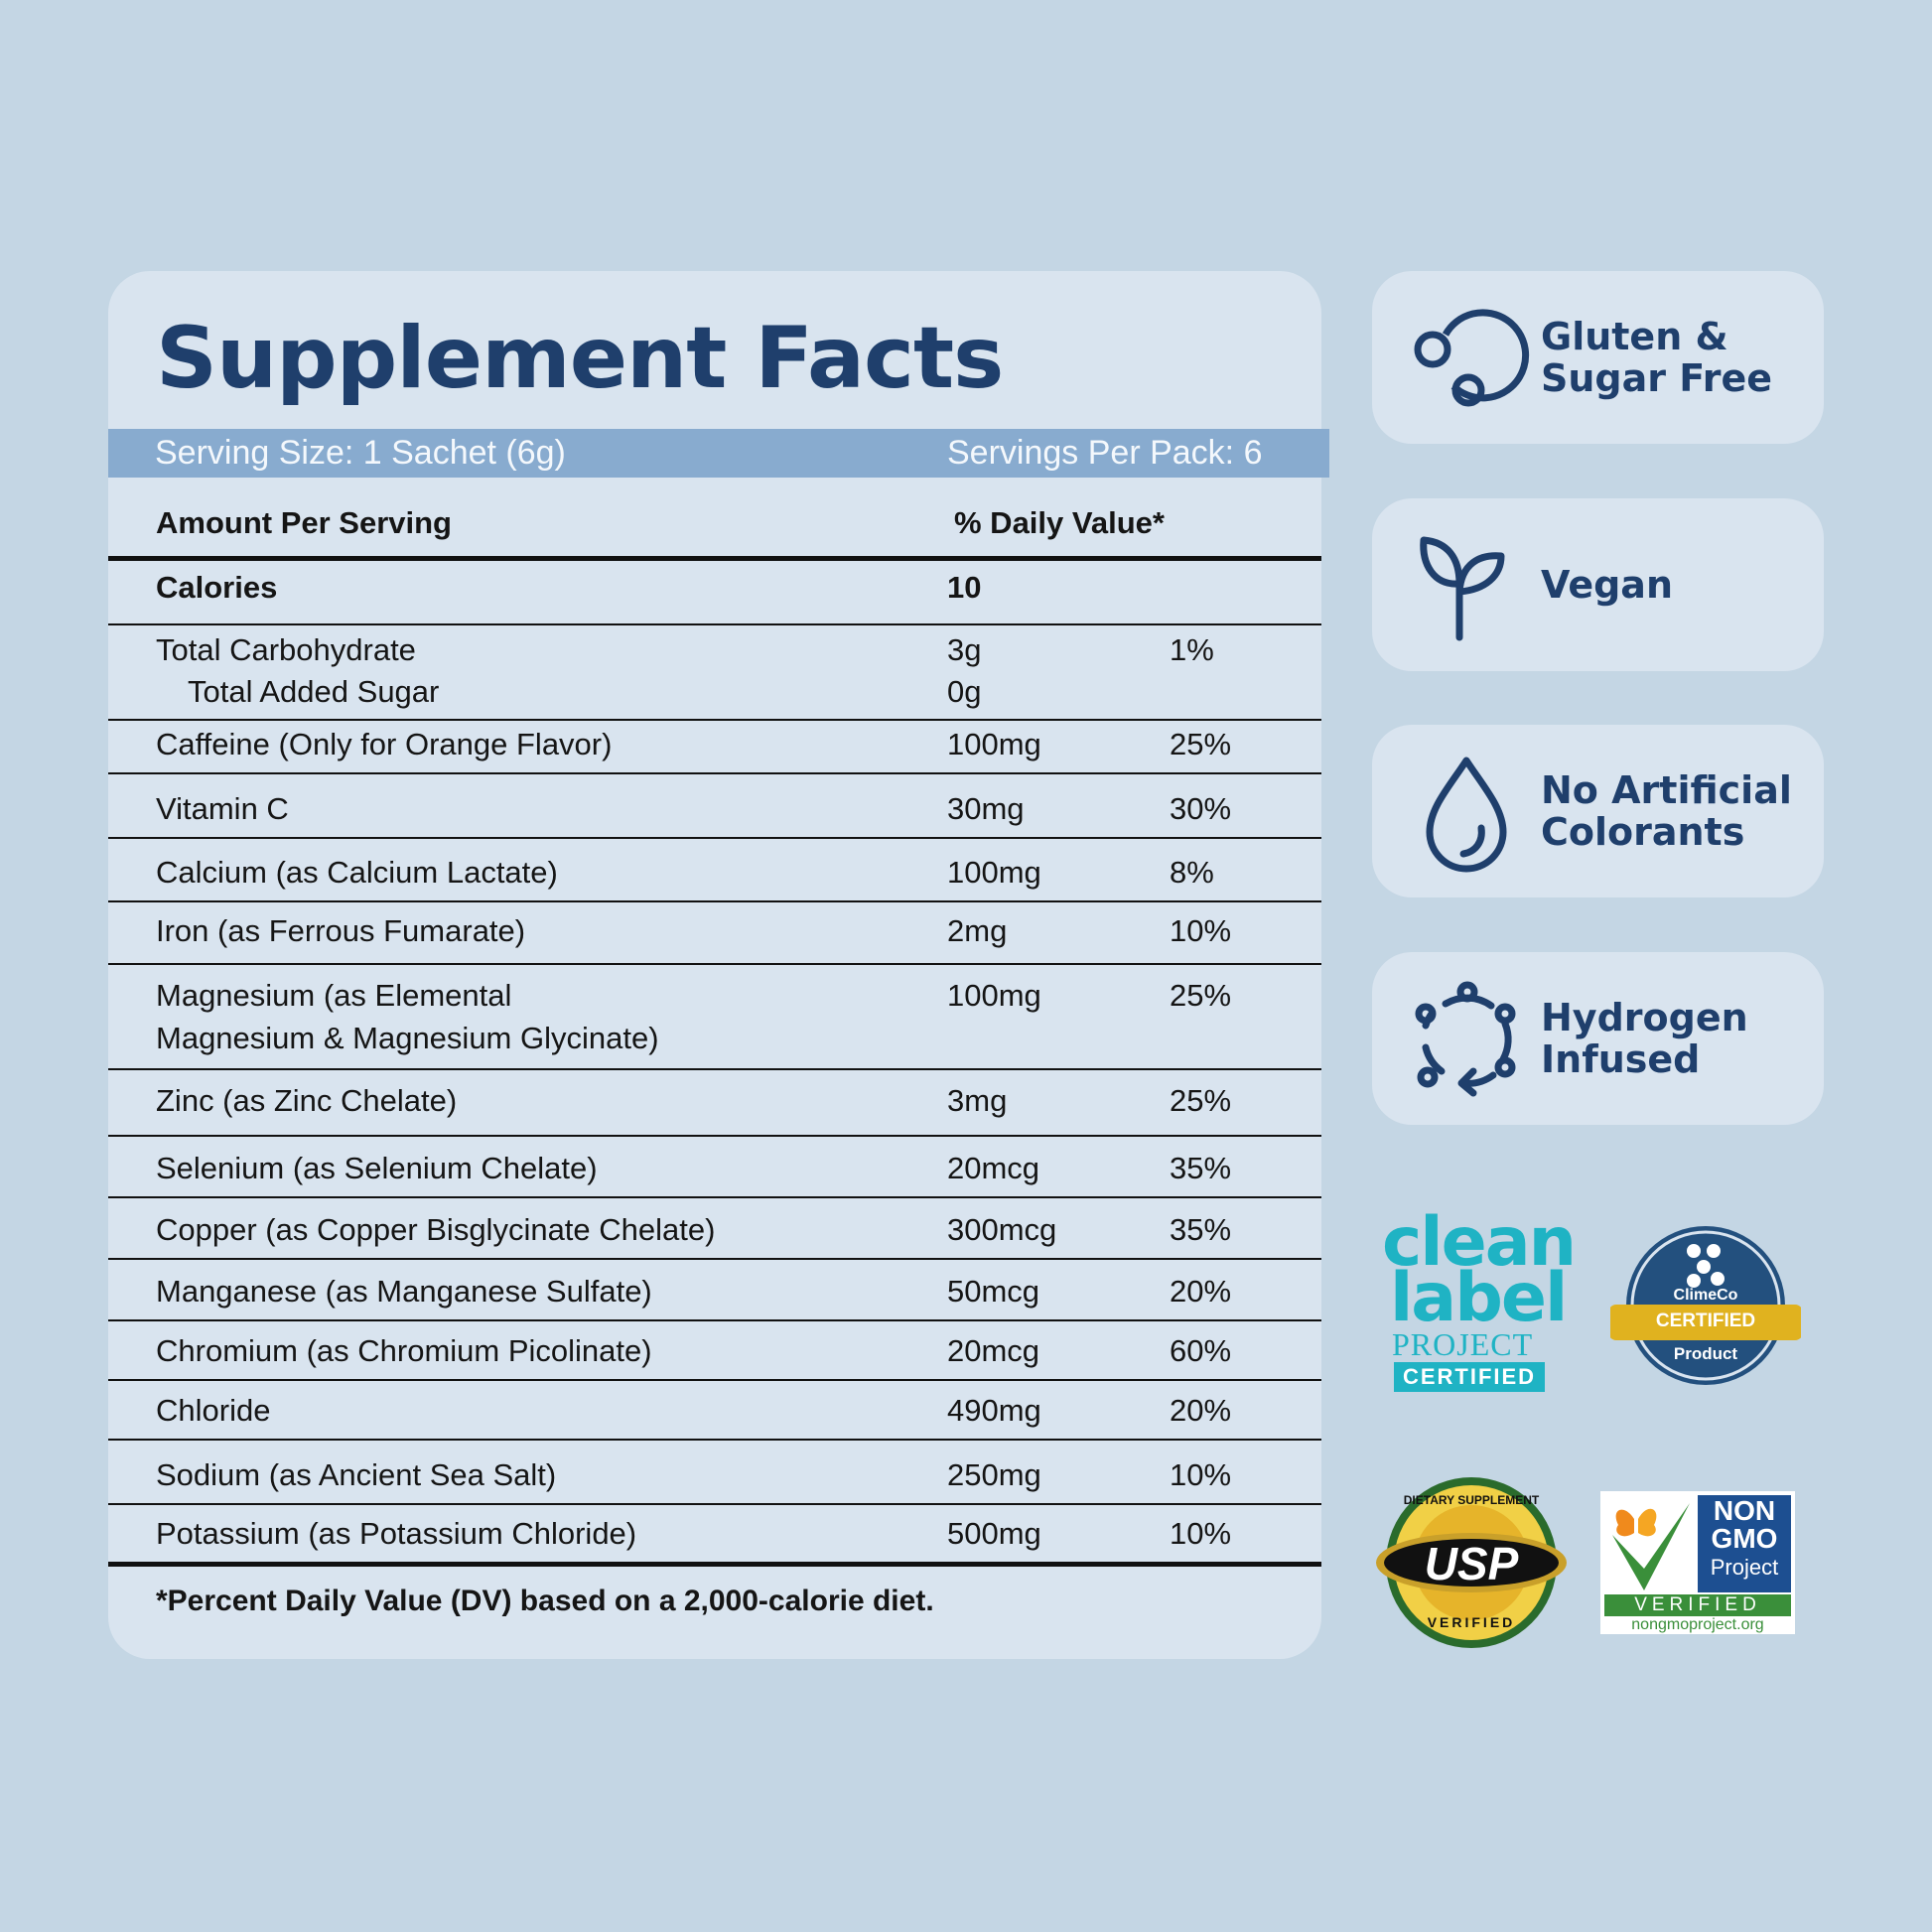  What do you see at coordinates (965, 691) in the screenshot?
I see `nutrient-subamount: 0g` at bounding box center [965, 691].